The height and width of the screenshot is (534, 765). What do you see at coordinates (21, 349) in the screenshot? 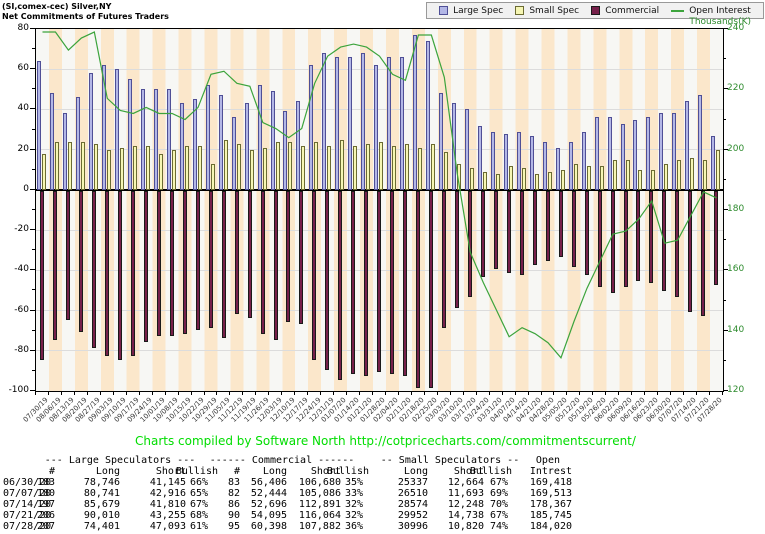
I see `left-axis-tick-label: -80` at bounding box center [21, 349].